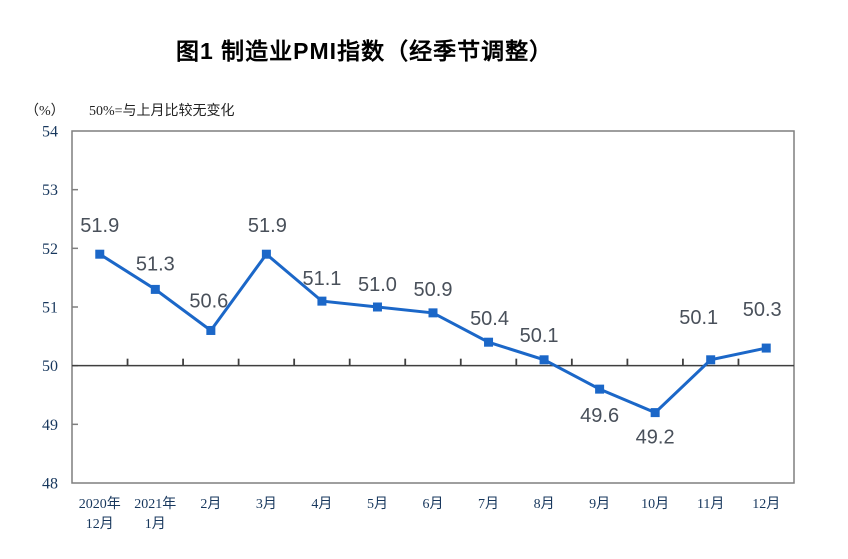 Image resolution: width=848 pixels, height=559 pixels. Describe the element at coordinates (155, 264) in the screenshot. I see `data-point-label: 51.3` at that location.